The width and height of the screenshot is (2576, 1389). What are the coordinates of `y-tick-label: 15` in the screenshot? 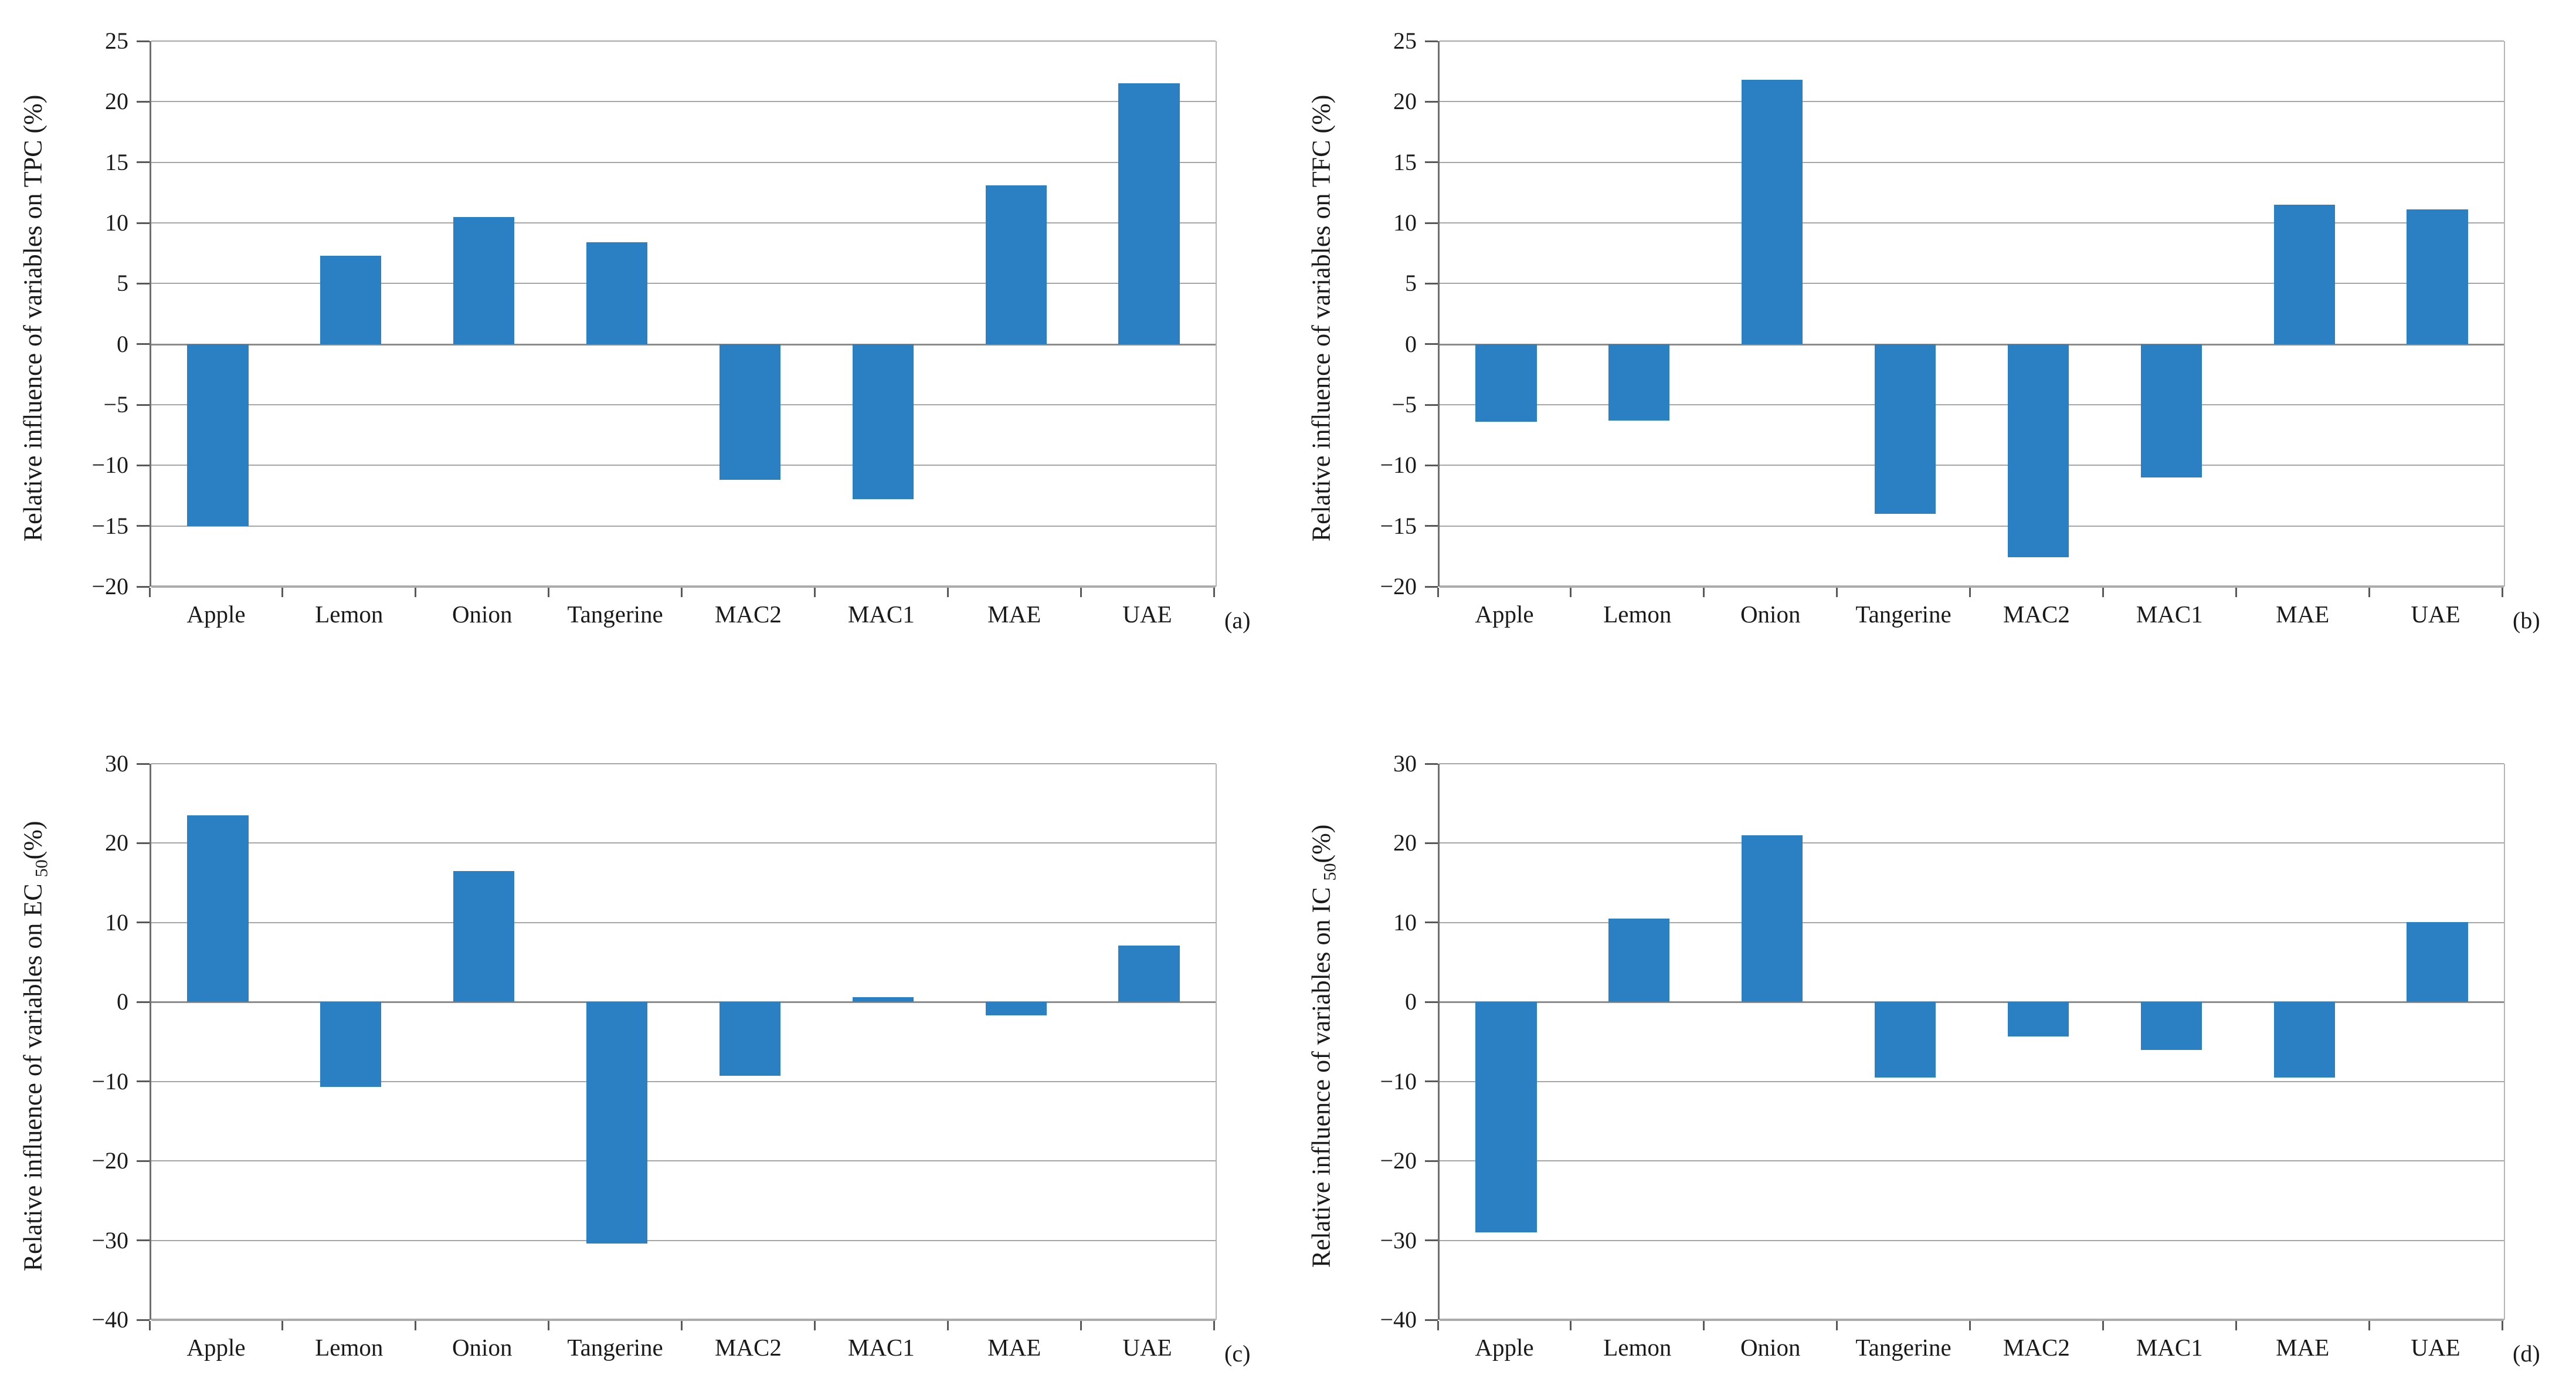 It's located at (1405, 161).